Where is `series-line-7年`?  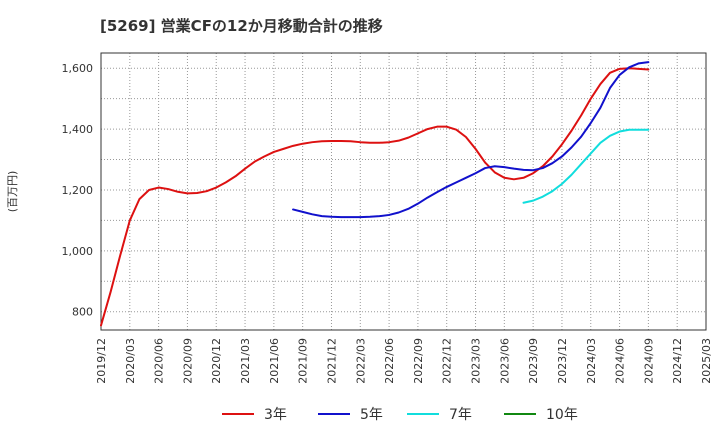
series-line-7年 is located at coordinates (586, 166).